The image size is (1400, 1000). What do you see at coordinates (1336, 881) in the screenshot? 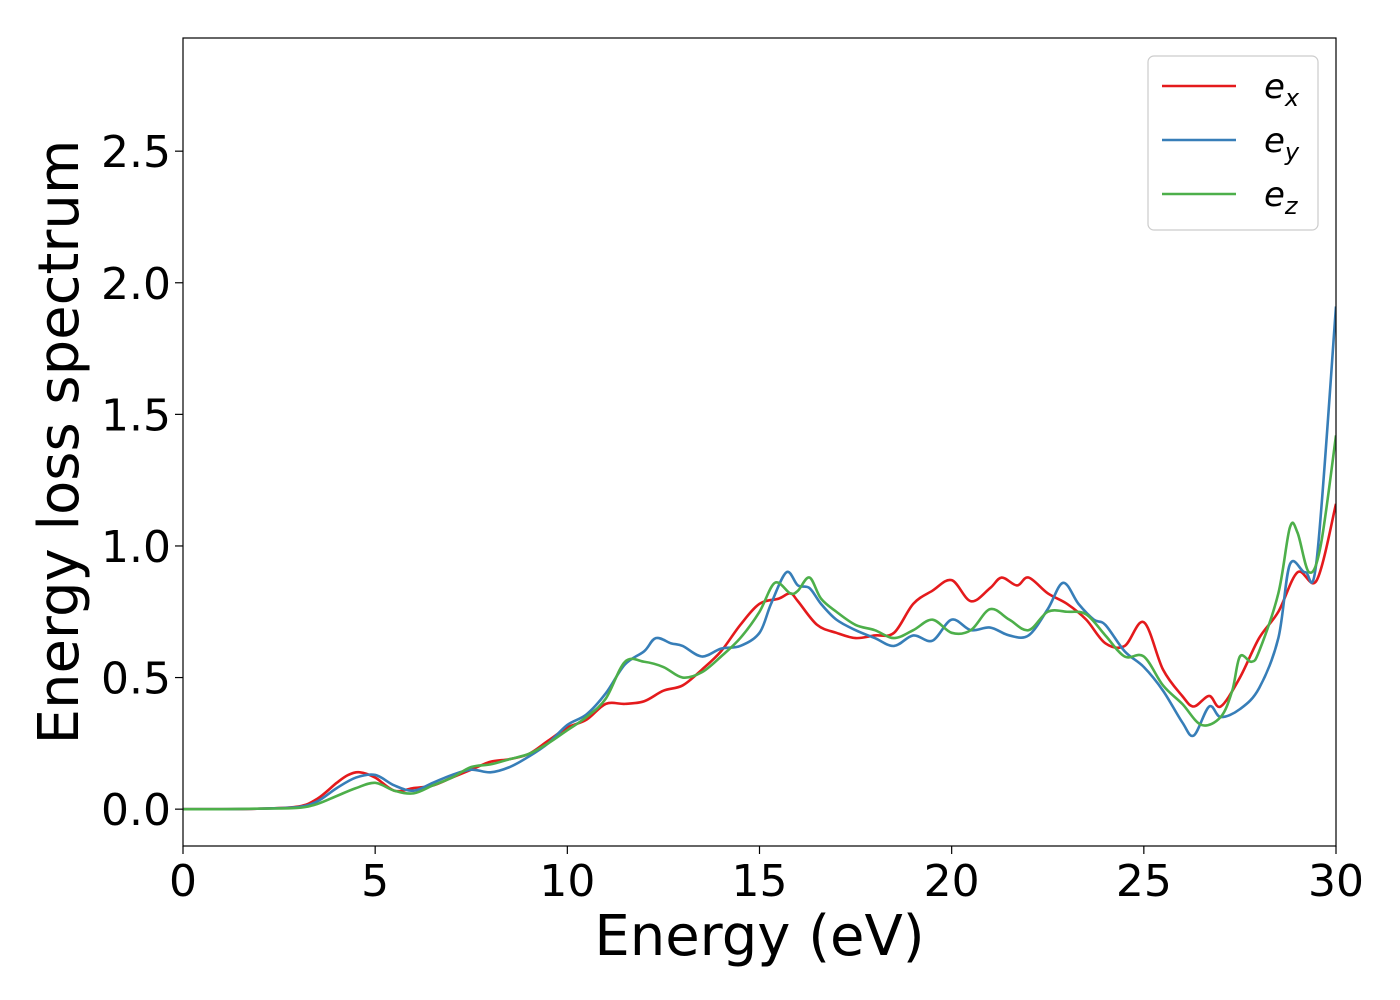
I see `x-tick-label: 30` at bounding box center [1336, 881].